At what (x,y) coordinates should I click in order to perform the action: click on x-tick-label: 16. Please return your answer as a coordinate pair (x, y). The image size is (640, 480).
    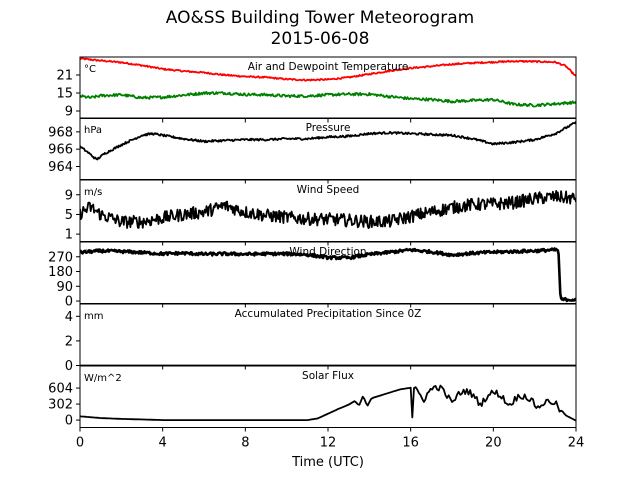
    Looking at the image, I should click on (410, 443).